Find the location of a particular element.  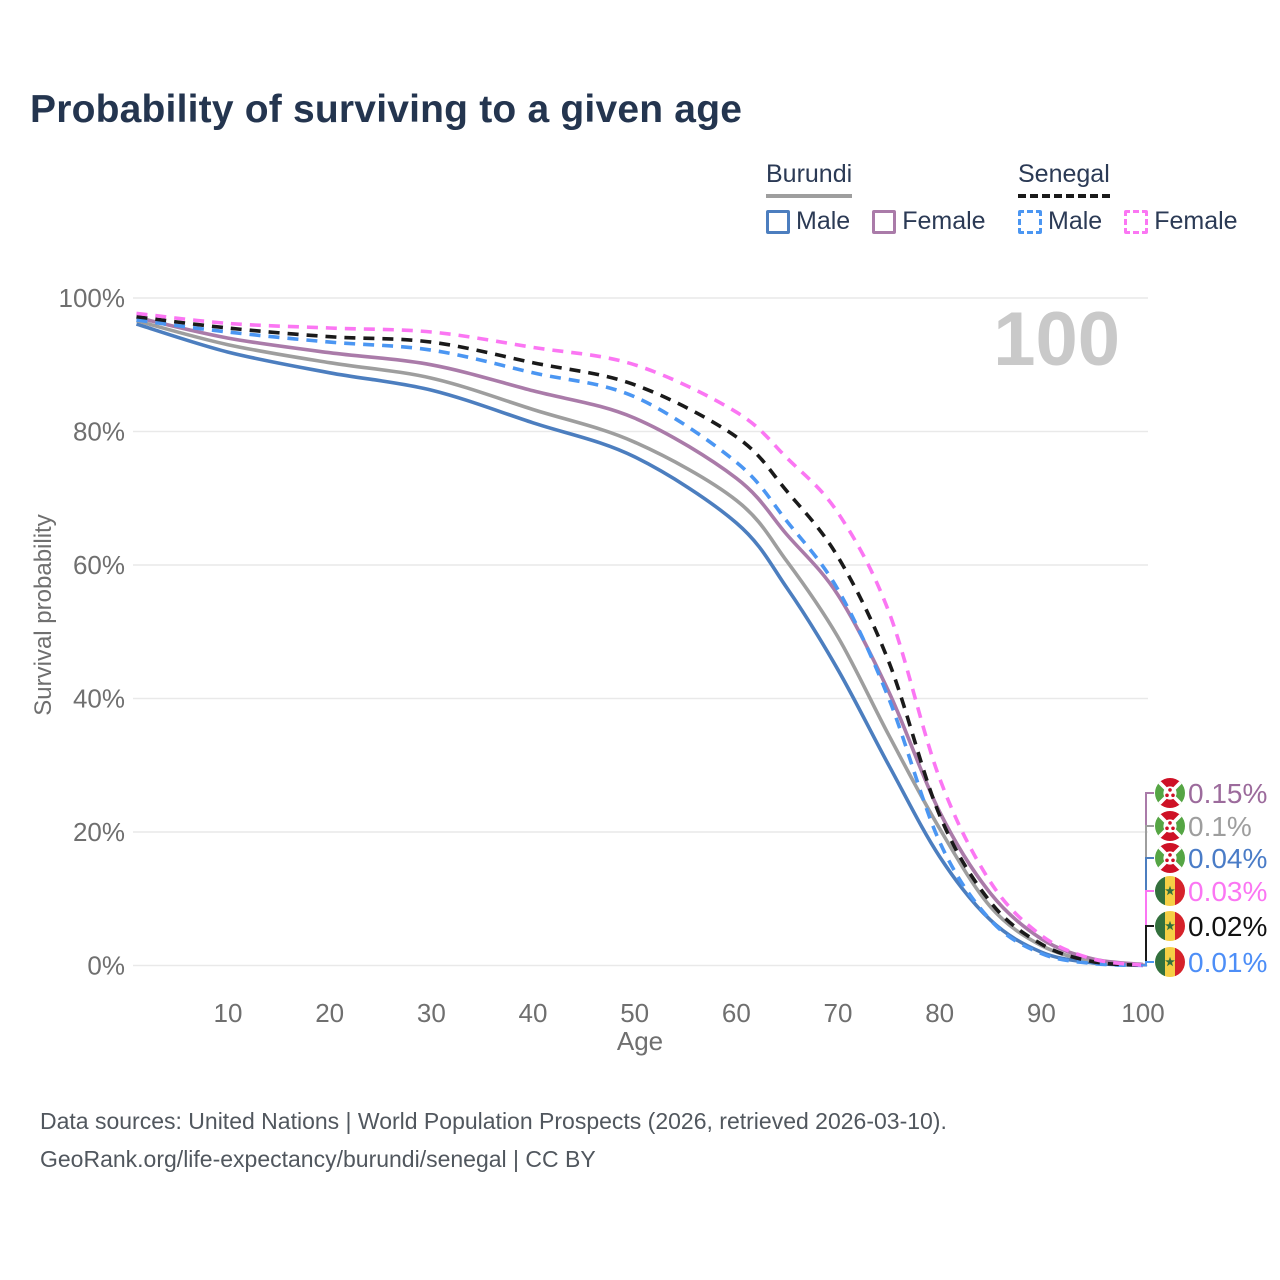

x-tick-label: 20 is located at coordinates (329, 1013).